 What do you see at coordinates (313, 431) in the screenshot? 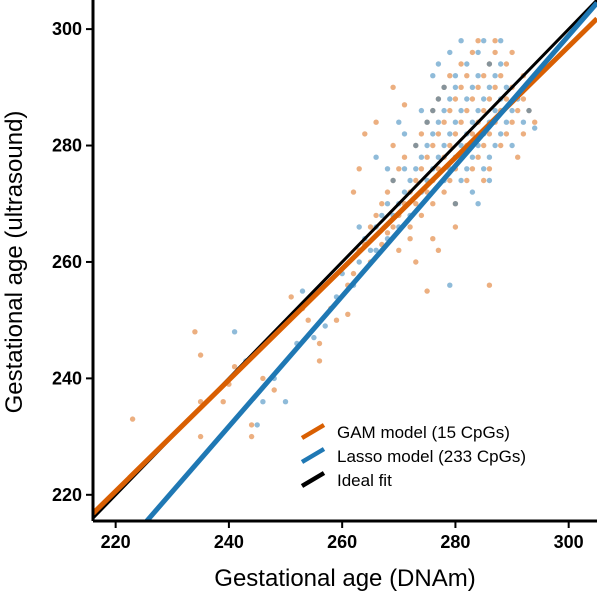
I see `legend-swatch-gam` at bounding box center [313, 431].